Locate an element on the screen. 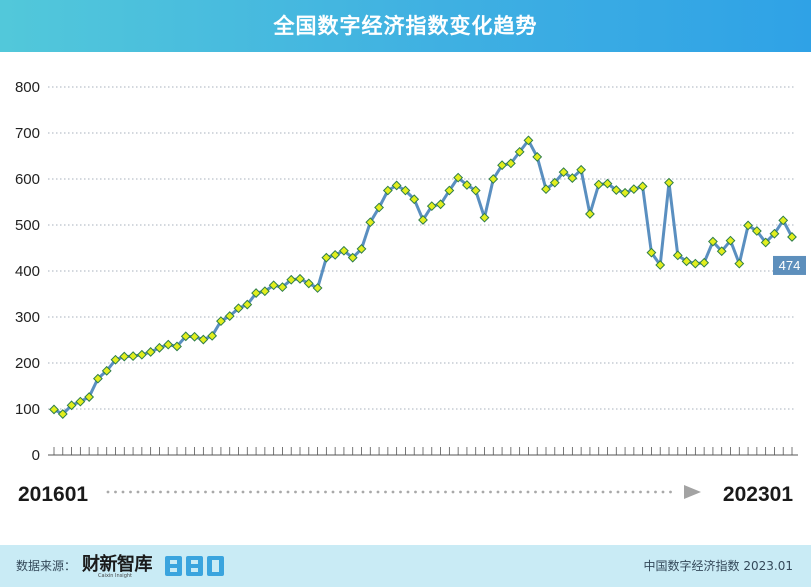  last-value-label-bg is located at coordinates (789, 265).